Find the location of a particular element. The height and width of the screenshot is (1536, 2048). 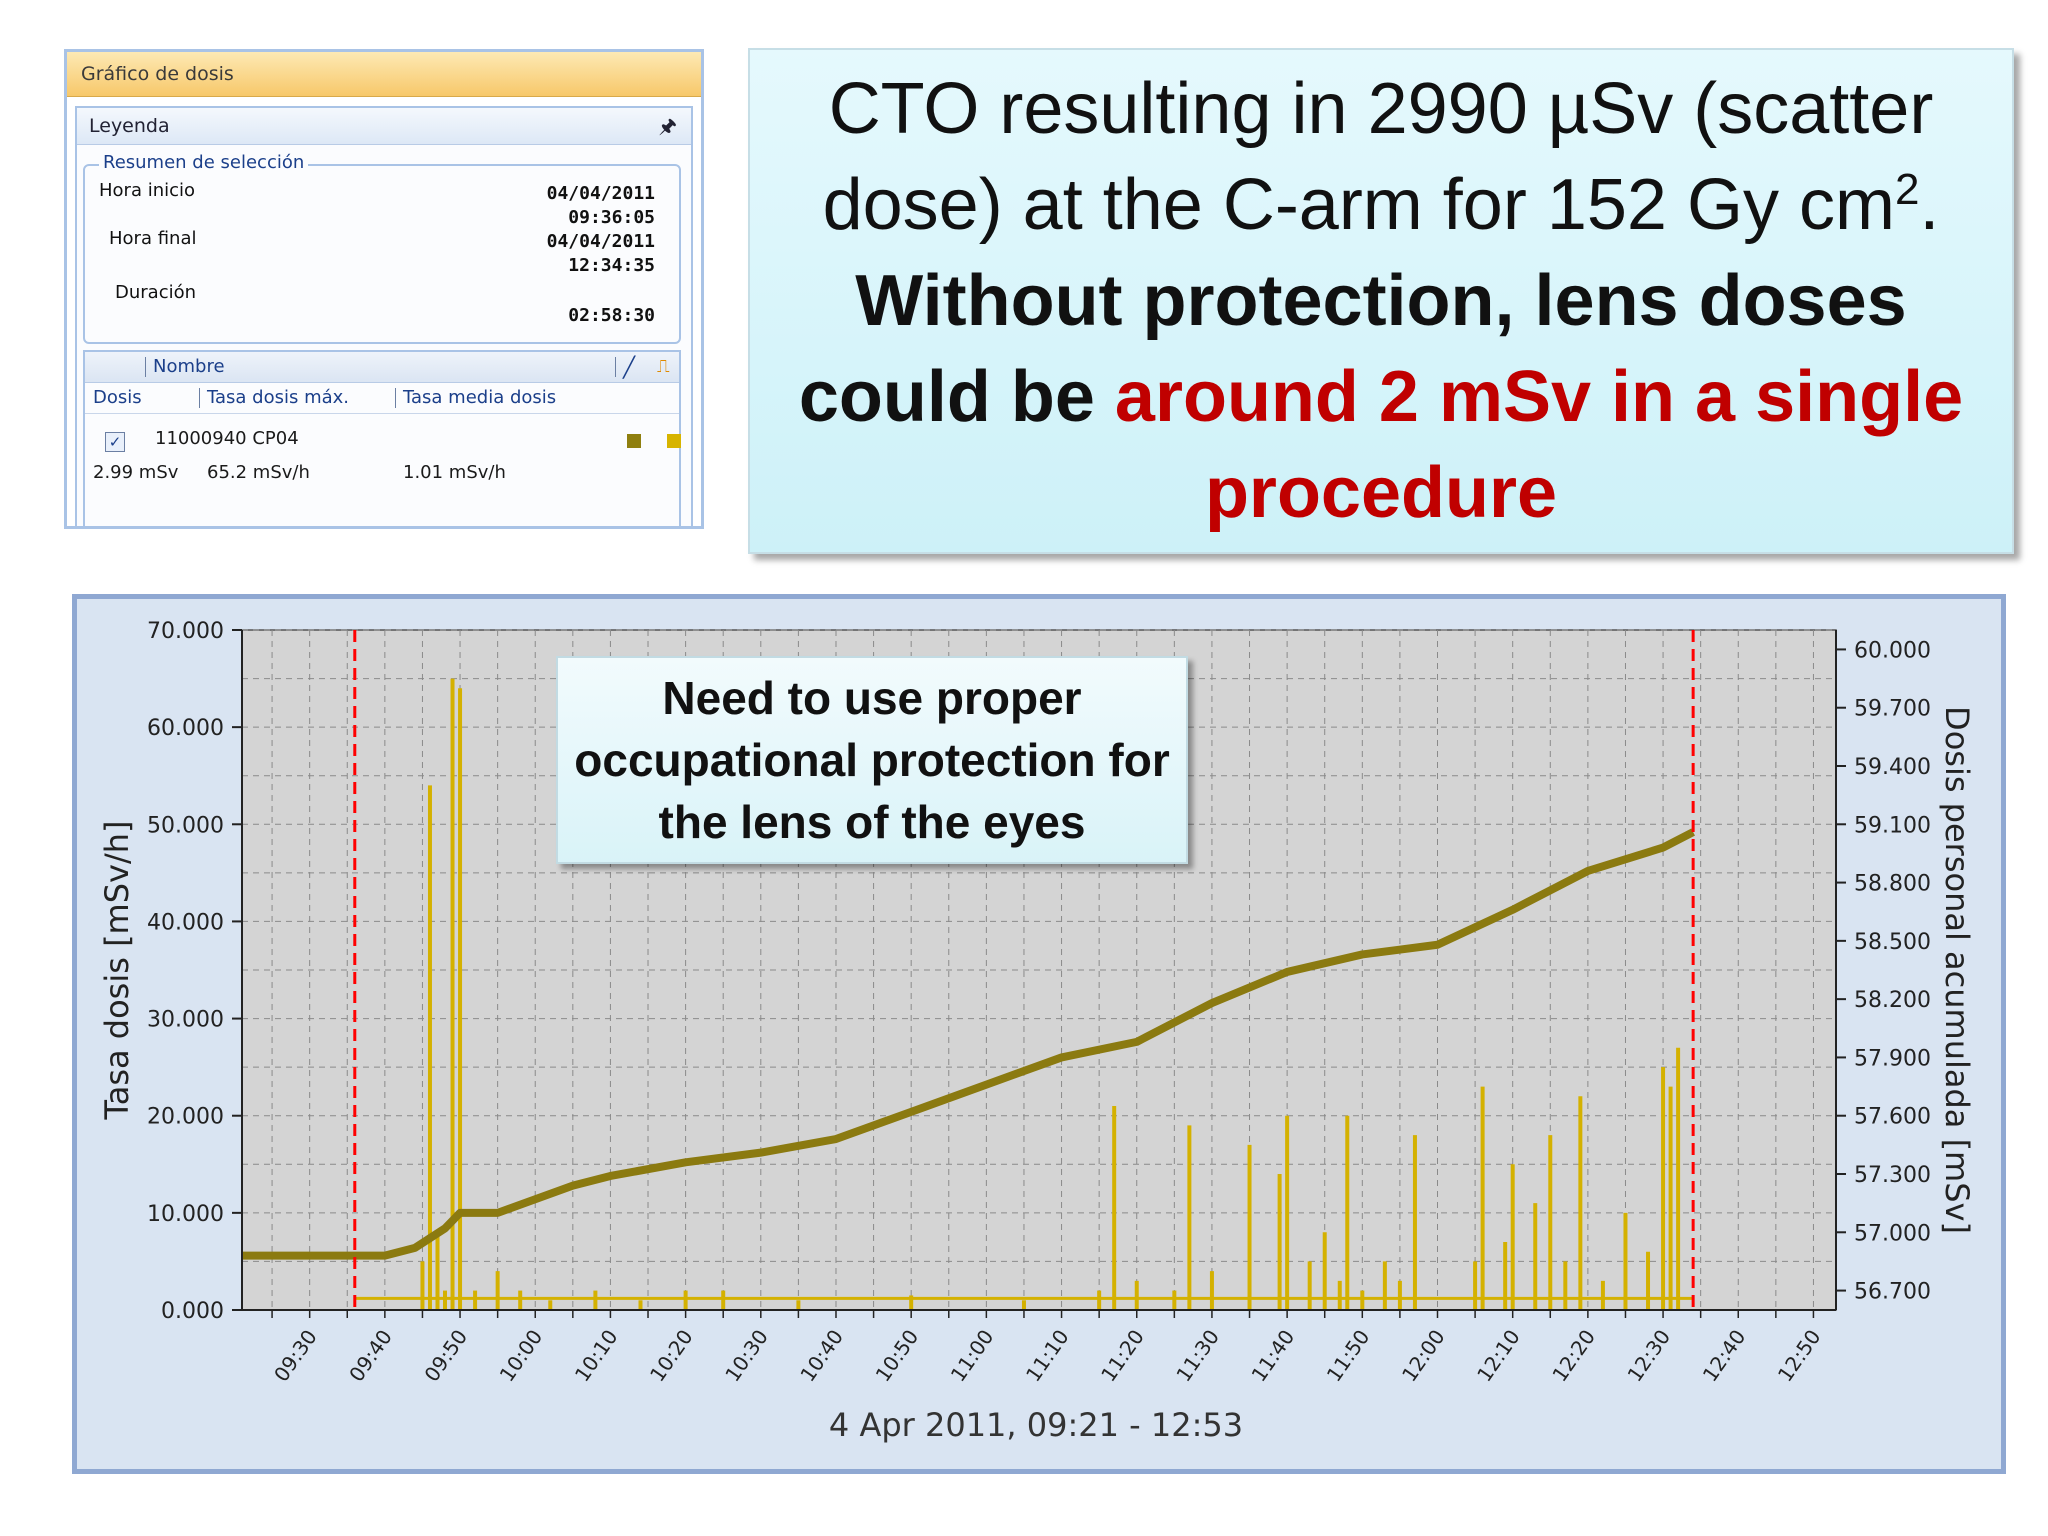

avg-rate-value: 1.01 mSv/h is located at coordinates (454, 472).